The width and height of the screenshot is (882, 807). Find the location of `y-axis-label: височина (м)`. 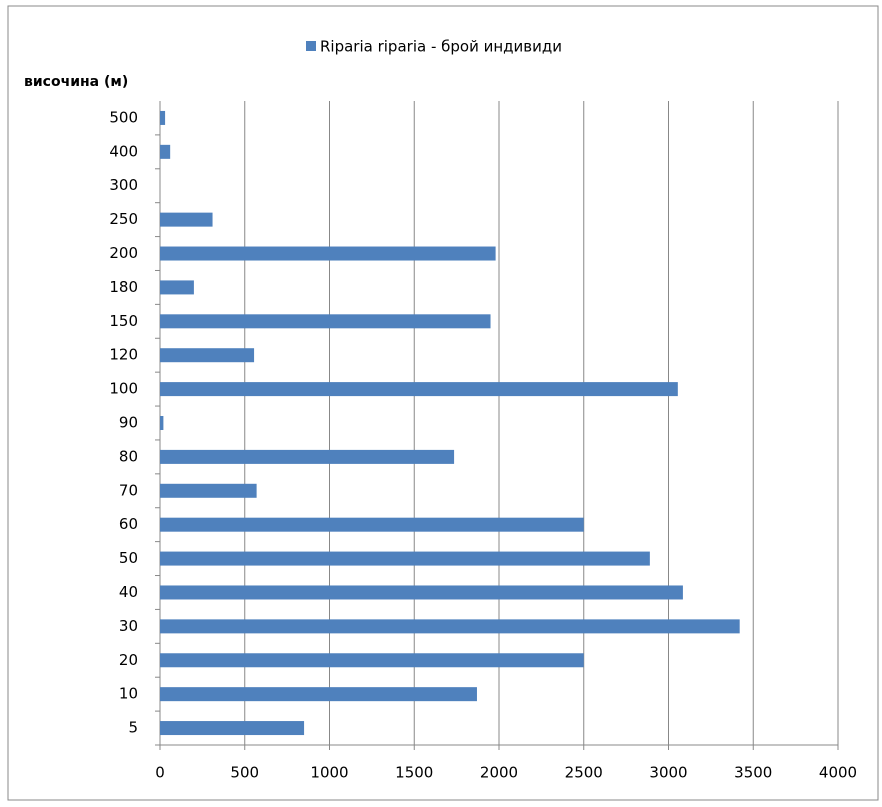

y-axis-label: височина (м) is located at coordinates (76, 82).